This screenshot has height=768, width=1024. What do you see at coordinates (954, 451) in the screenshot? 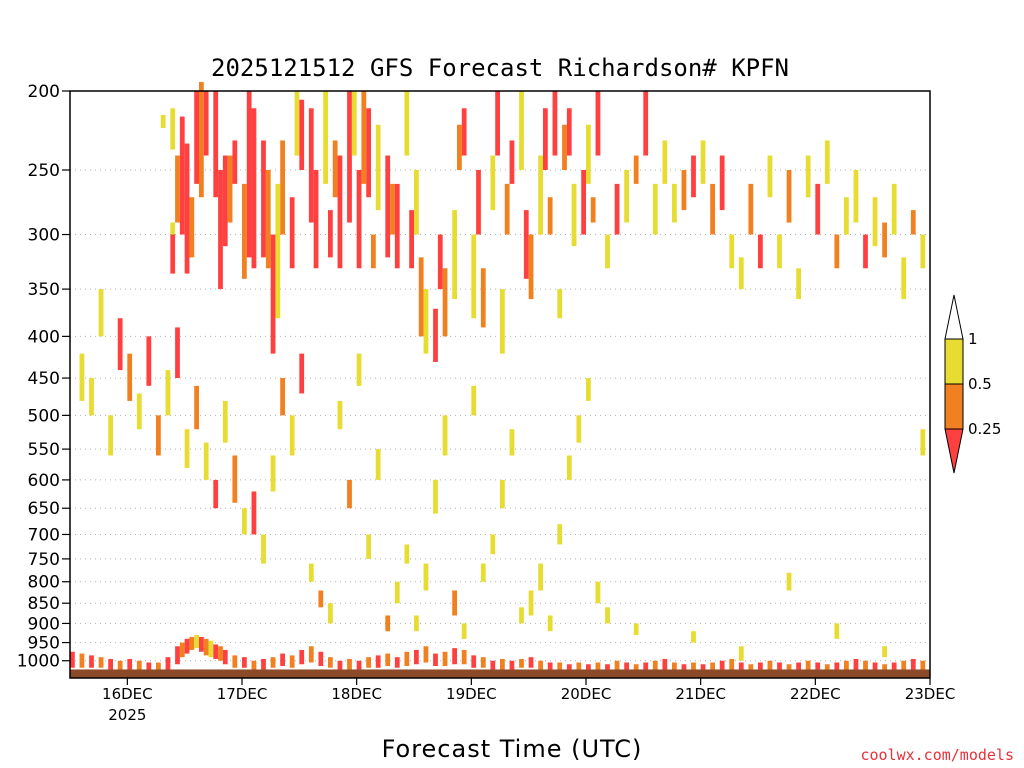
I see `colorbar-bottom-arrow` at bounding box center [954, 451].